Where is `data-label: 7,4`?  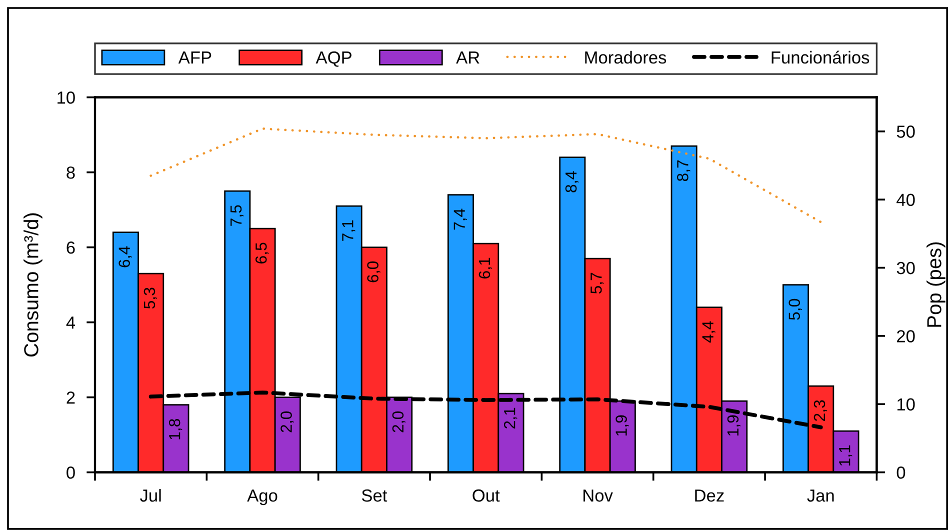 data-label: 7,4 is located at coordinates (460, 219).